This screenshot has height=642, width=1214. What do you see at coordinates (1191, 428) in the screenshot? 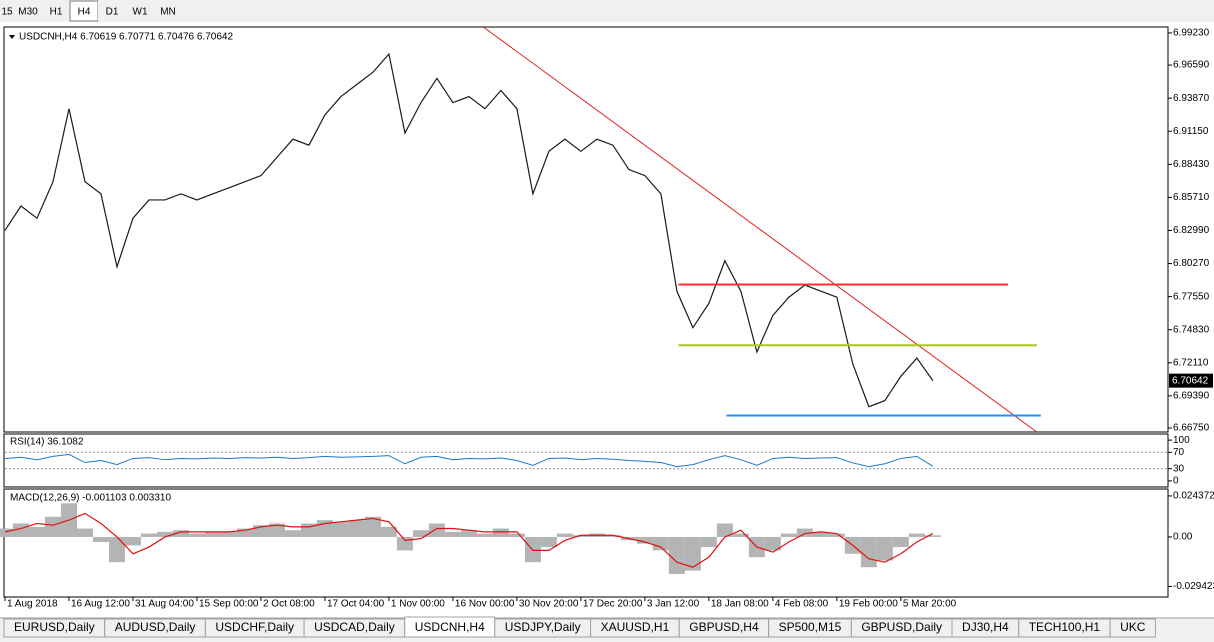
I see `y-tick-label: 6.66750` at bounding box center [1191, 428].